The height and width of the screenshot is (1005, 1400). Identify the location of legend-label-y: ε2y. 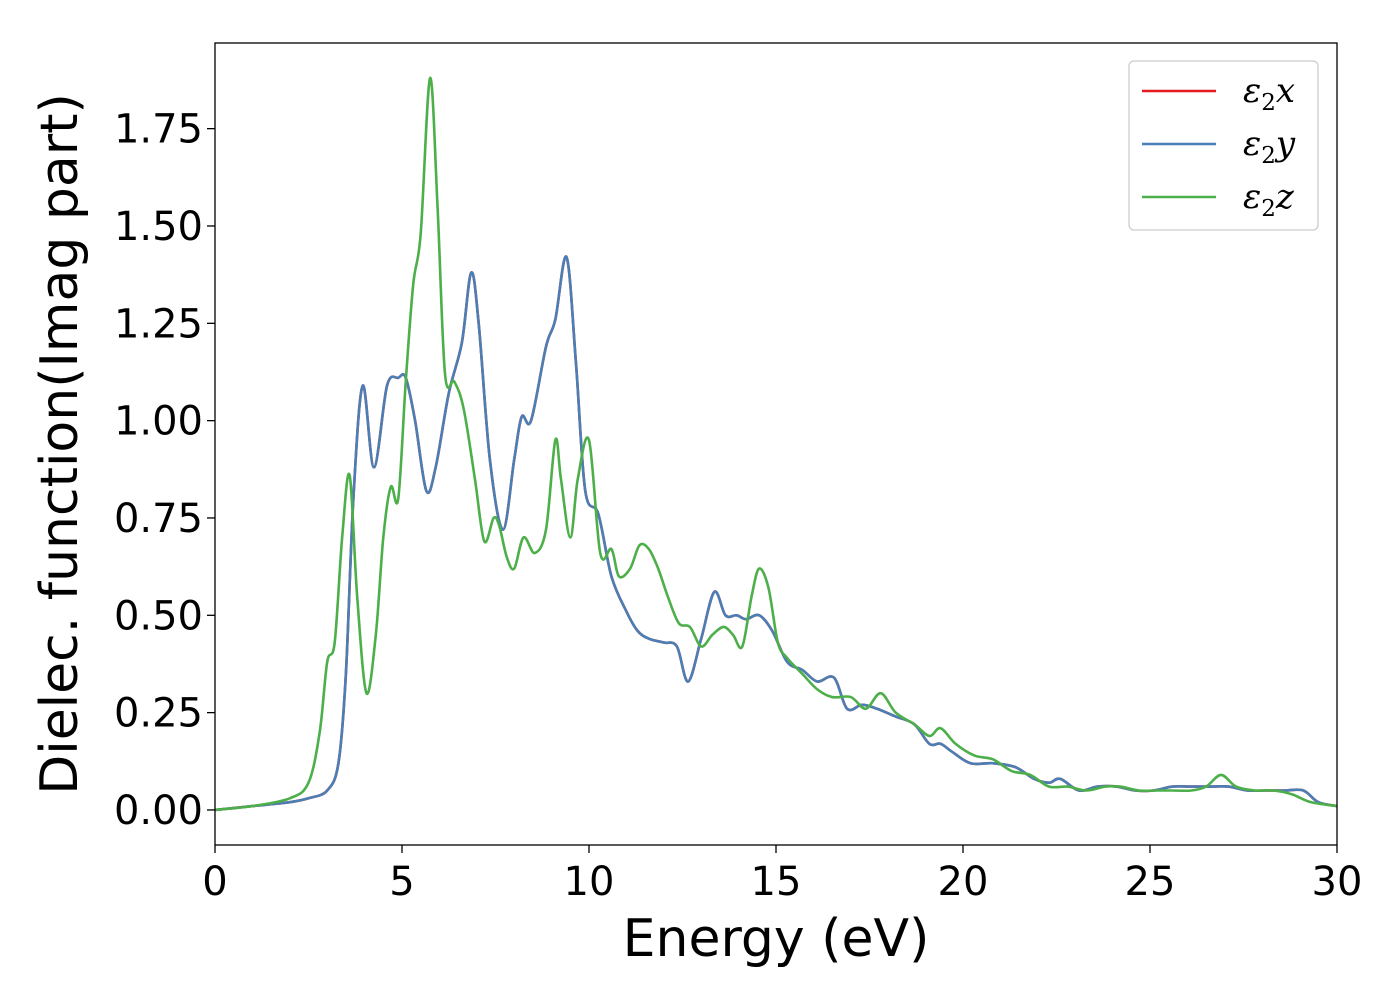
(1269, 146).